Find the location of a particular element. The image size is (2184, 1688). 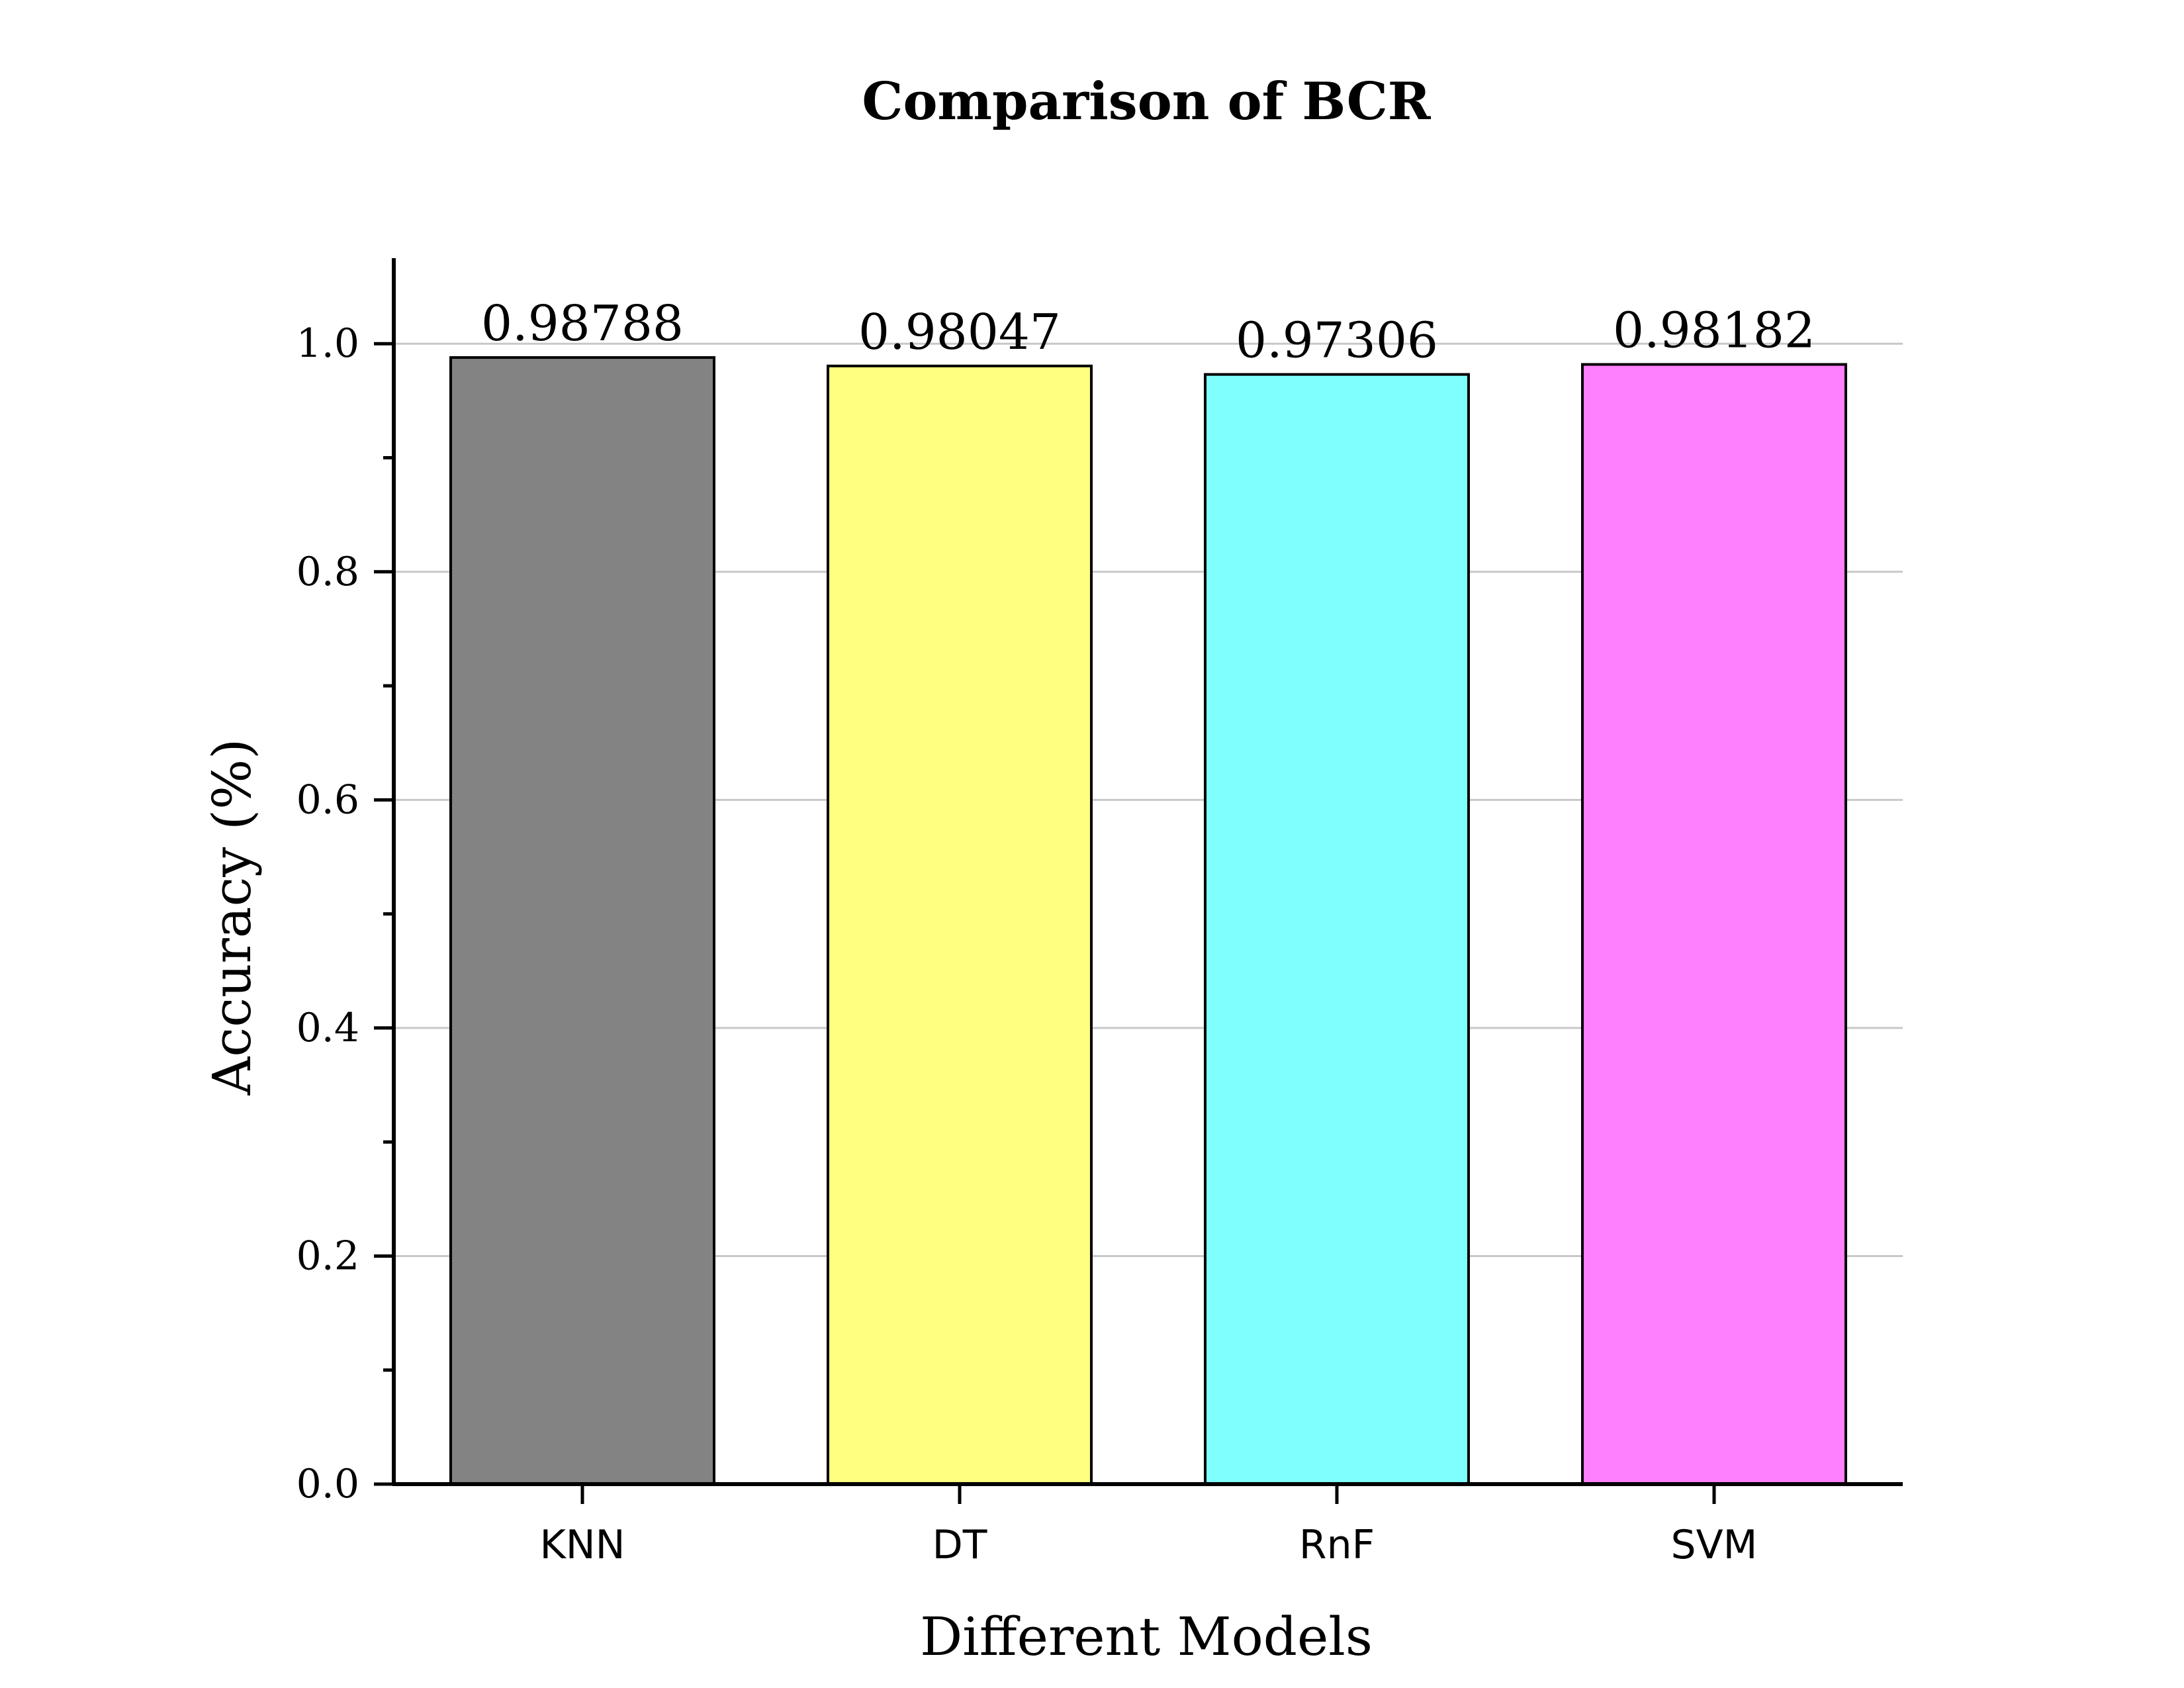

y-axis-ticks: 0.0 0.2 0.4 0.6 0.8 1.0 is located at coordinates (345, 913).